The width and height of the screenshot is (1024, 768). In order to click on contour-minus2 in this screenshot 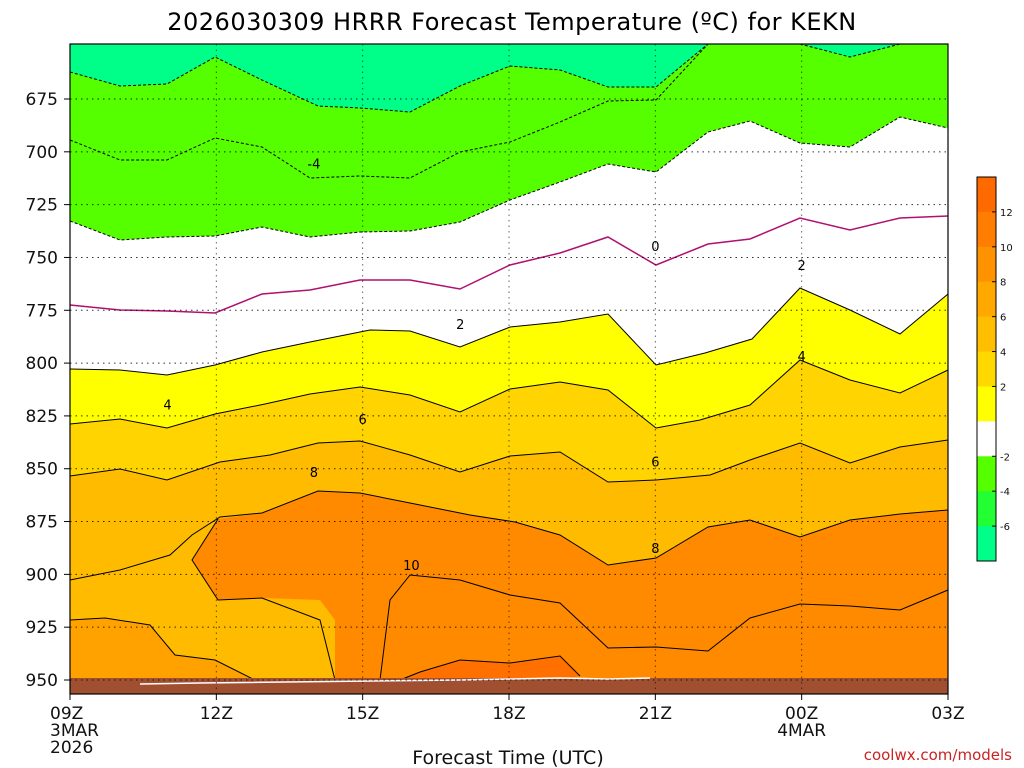, I will do `click(509, 178)`.